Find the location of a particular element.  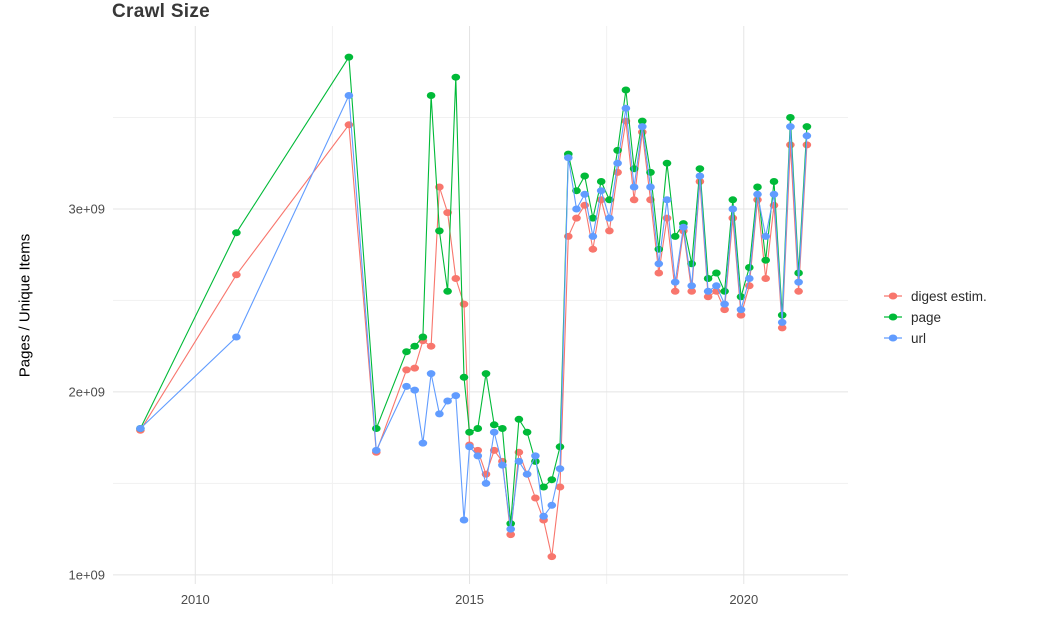

y-tick-label: 3e+09 is located at coordinates (86, 208).